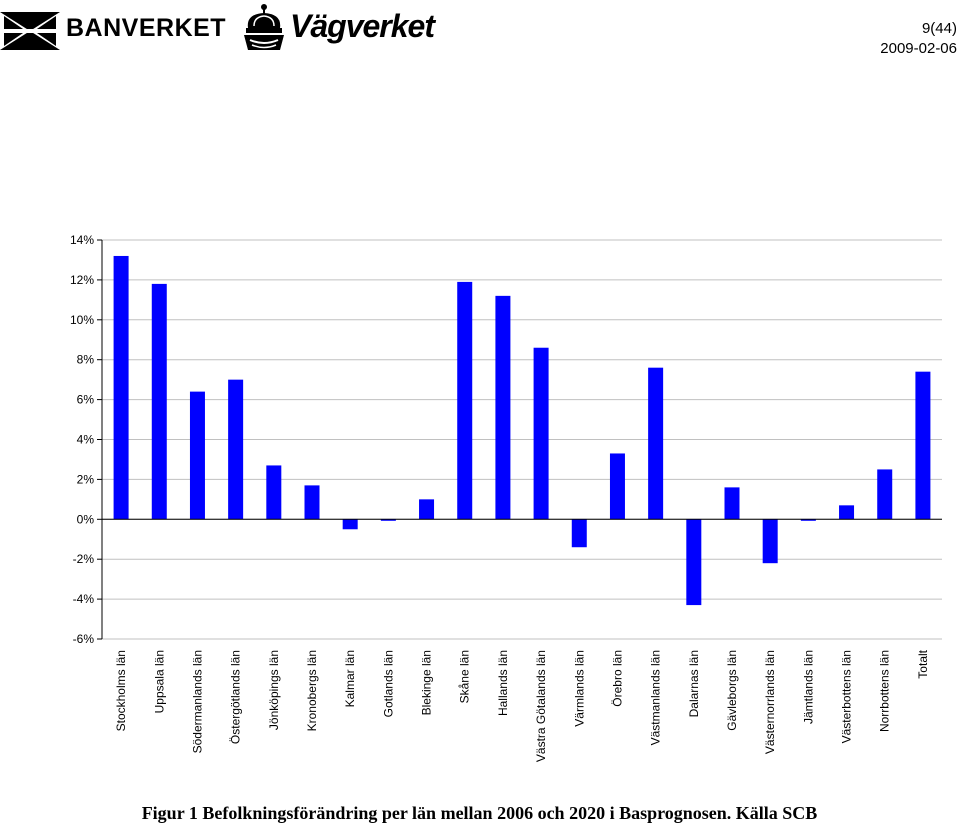  Describe the element at coordinates (427, 682) in the screenshot. I see `x-category-label: Blekinge län` at that location.